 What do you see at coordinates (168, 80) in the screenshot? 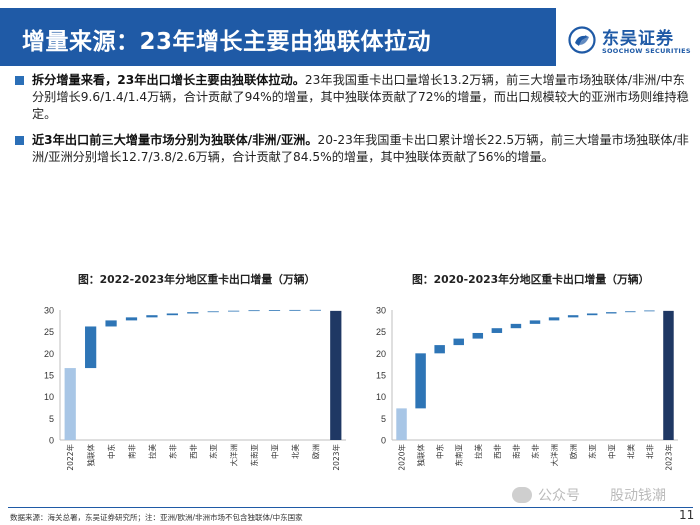
I see `bullet-1-lead: 拆分增量来看，23年出口增长主要由独联体拉动。` at bounding box center [168, 80].